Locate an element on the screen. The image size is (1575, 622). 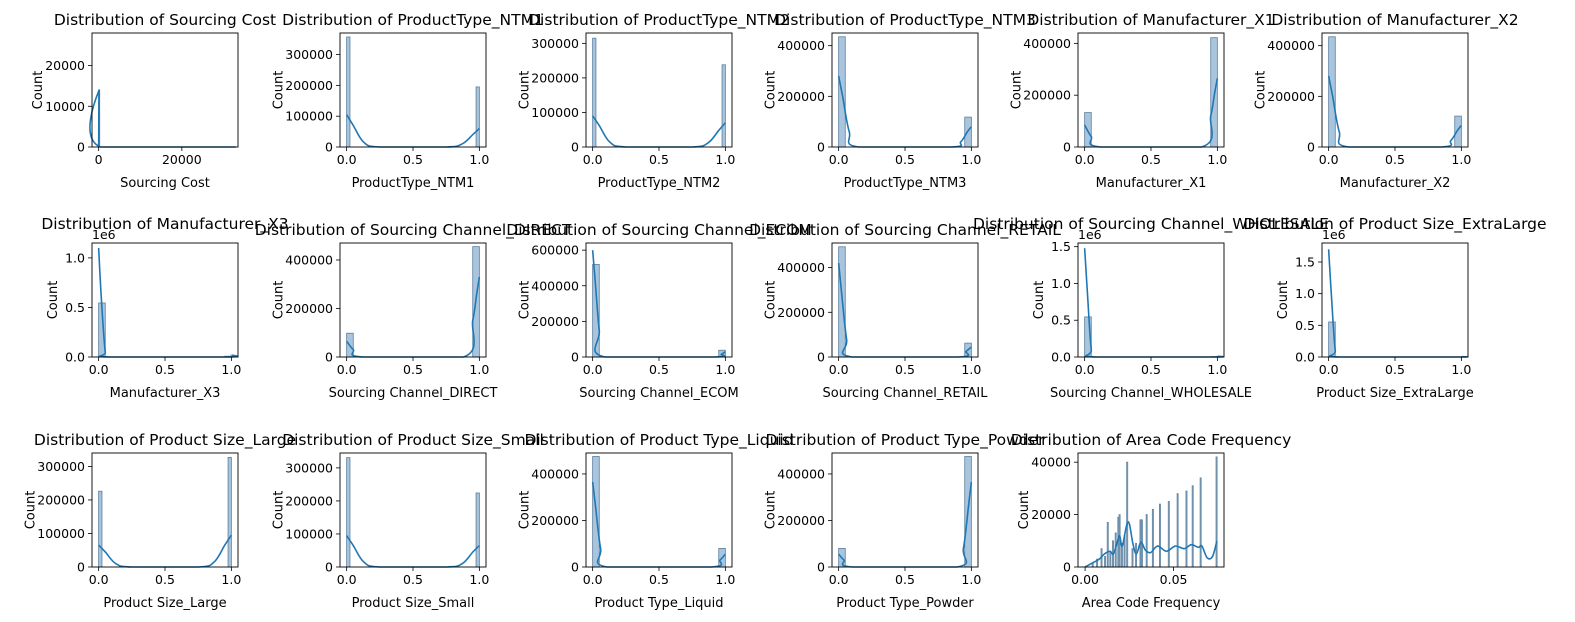
y-tick-label: 1.0 is located at coordinates (1305, 293).